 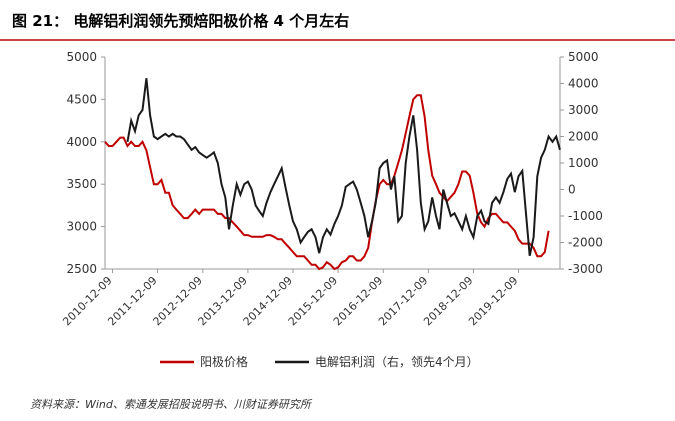 I want to click on legend-label: 阳极价格, so click(x=224, y=361).